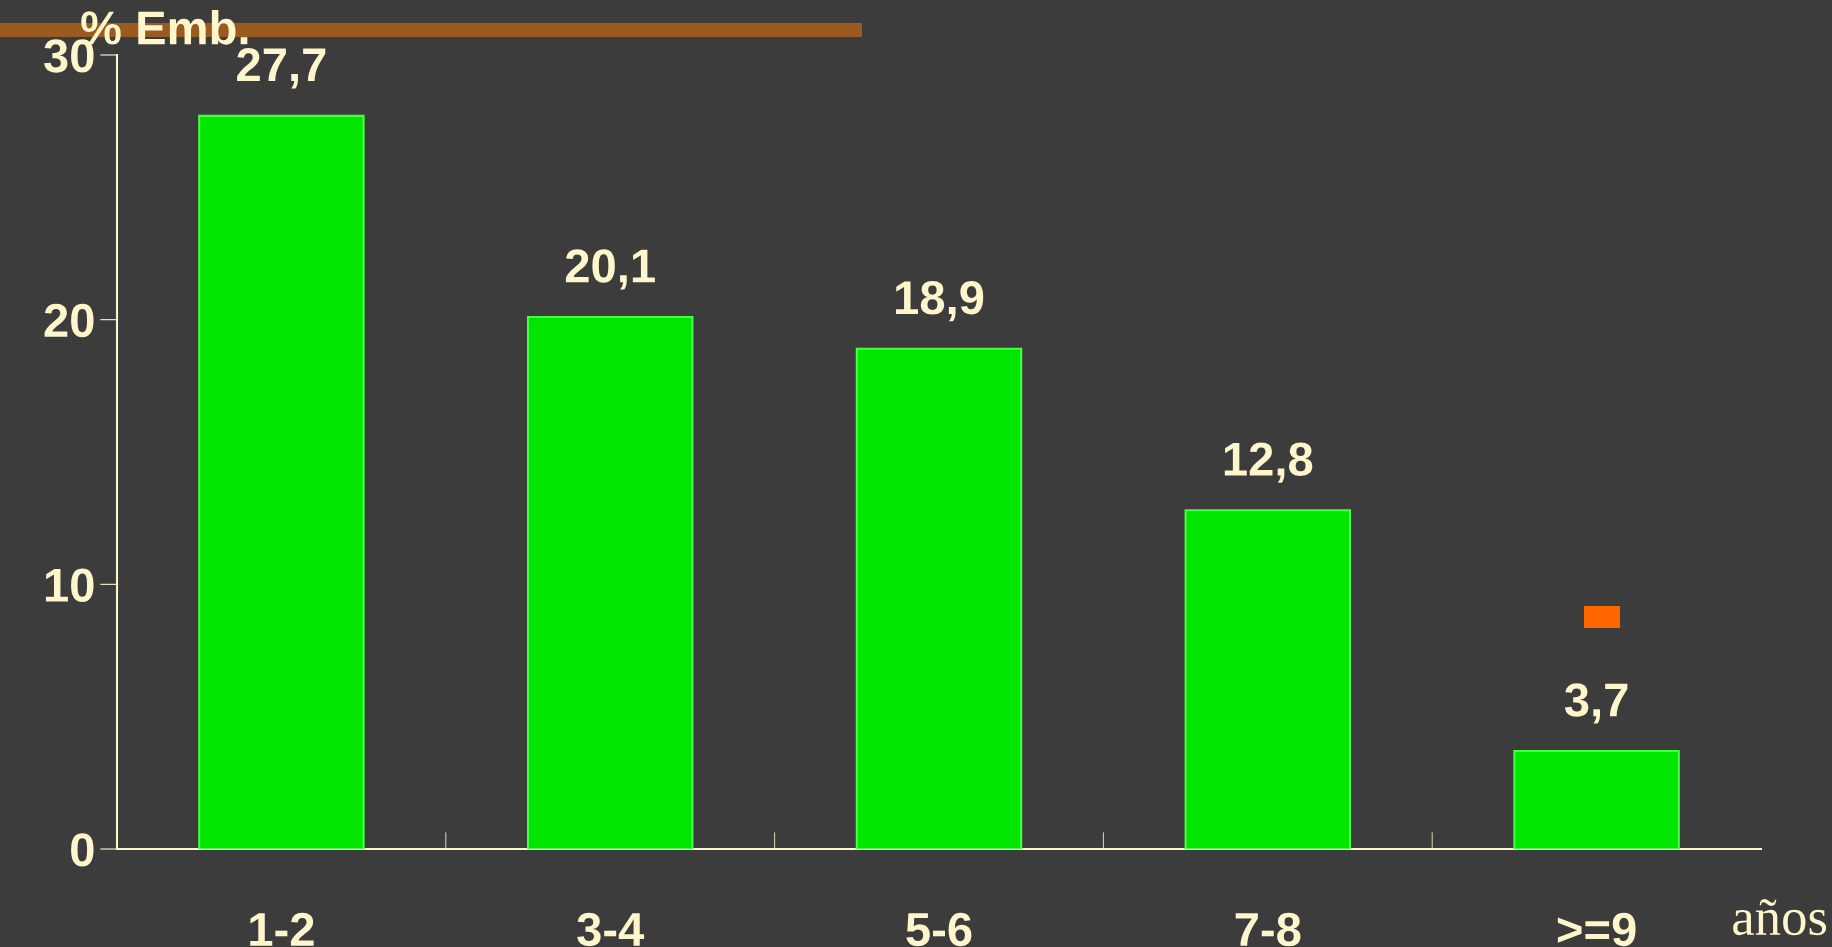  I want to click on y-tick-label: 20, so click(69, 320).